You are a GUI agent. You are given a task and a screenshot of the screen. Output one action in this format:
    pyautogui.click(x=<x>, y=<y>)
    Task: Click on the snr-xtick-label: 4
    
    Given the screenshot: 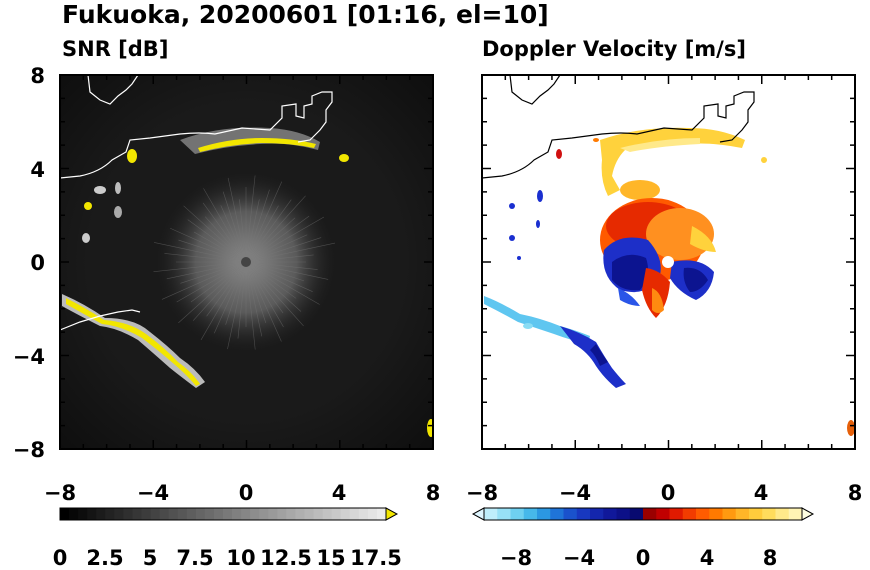 What is the action you would take?
    pyautogui.click(x=339, y=493)
    